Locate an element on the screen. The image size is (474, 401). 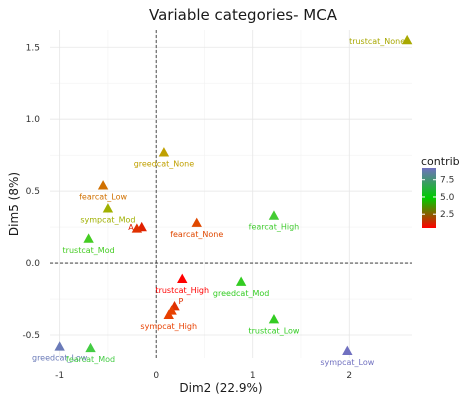
data-point: fearcat_Mod is located at coordinates (90, 353).